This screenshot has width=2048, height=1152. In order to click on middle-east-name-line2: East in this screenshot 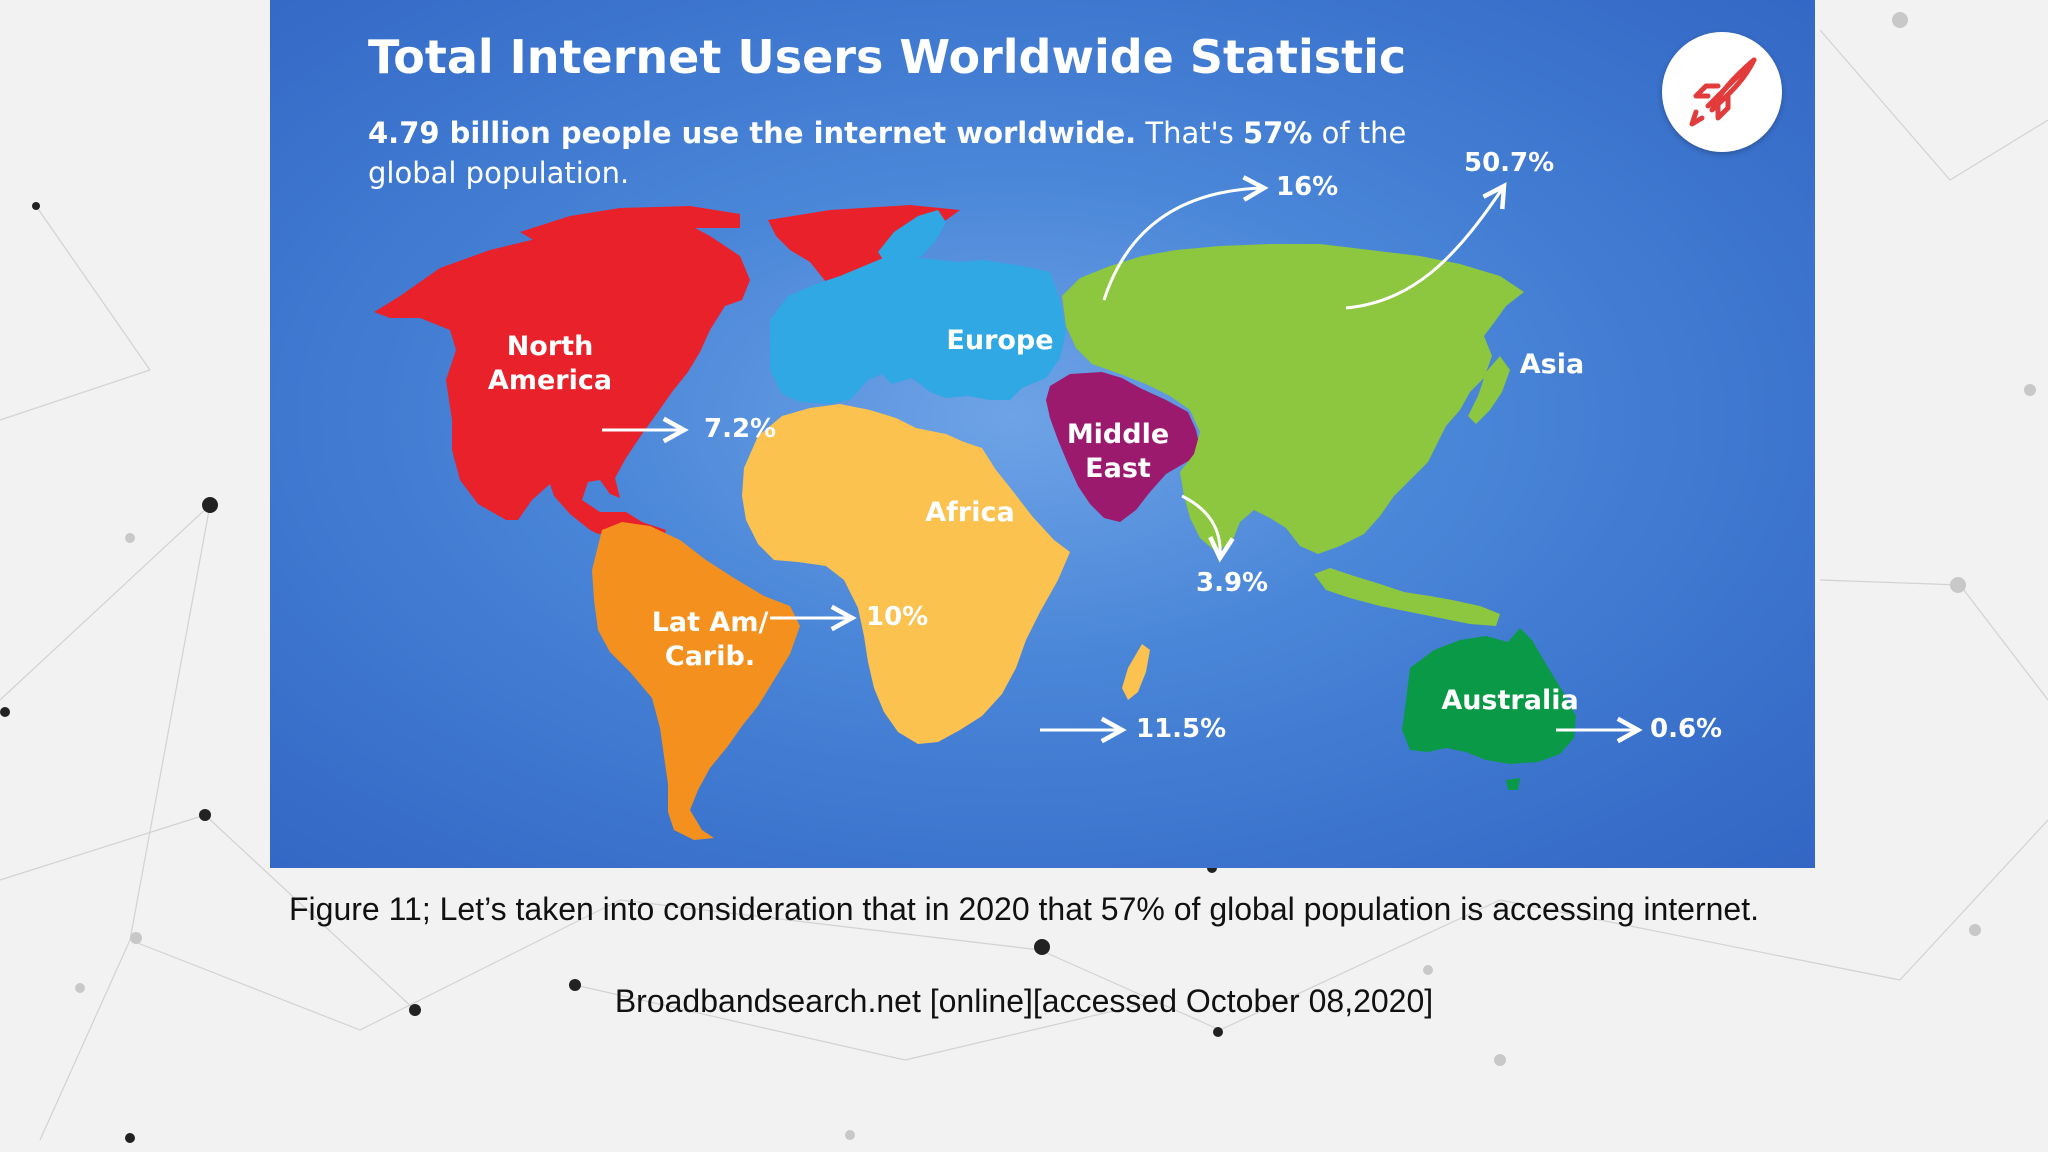, I will do `click(1118, 468)`.